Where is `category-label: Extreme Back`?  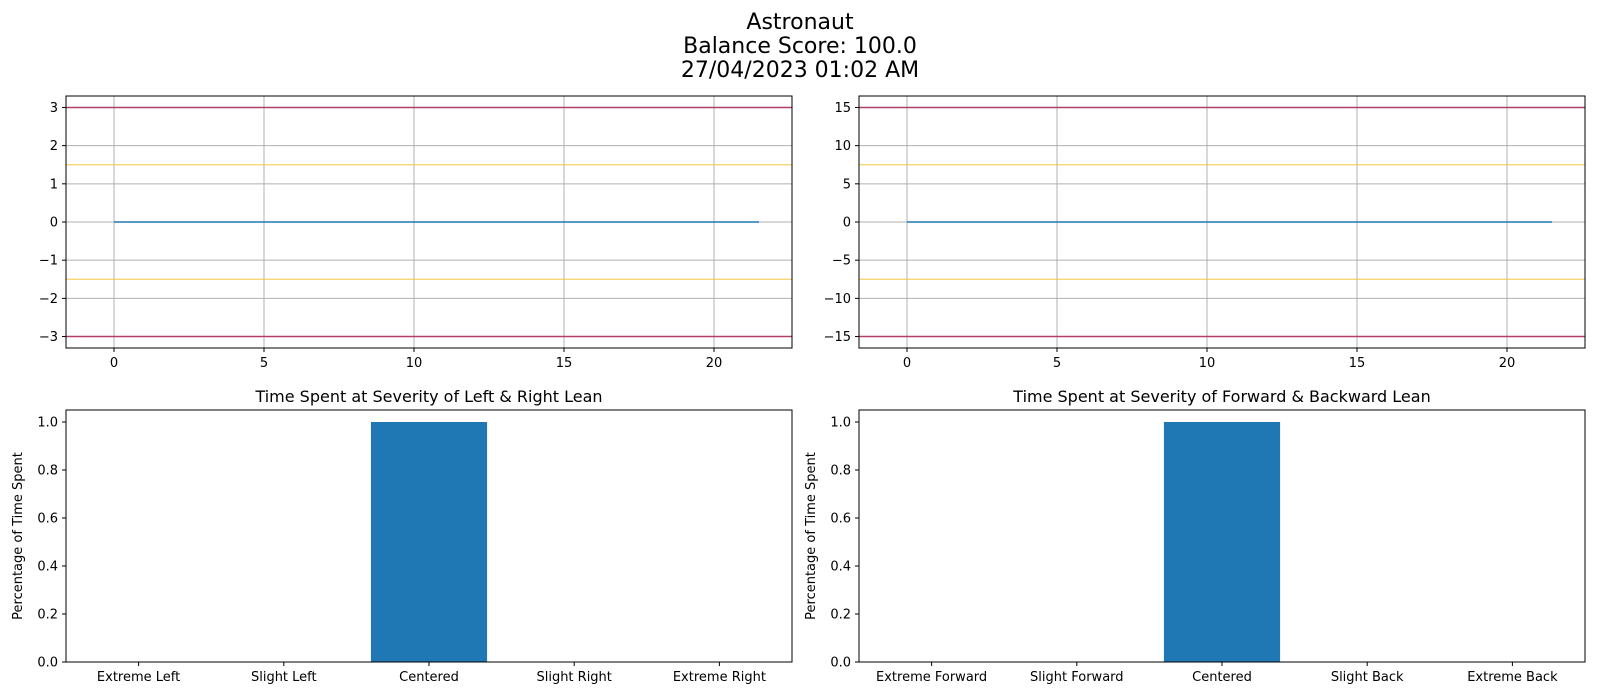
category-label: Extreme Back is located at coordinates (1512, 677).